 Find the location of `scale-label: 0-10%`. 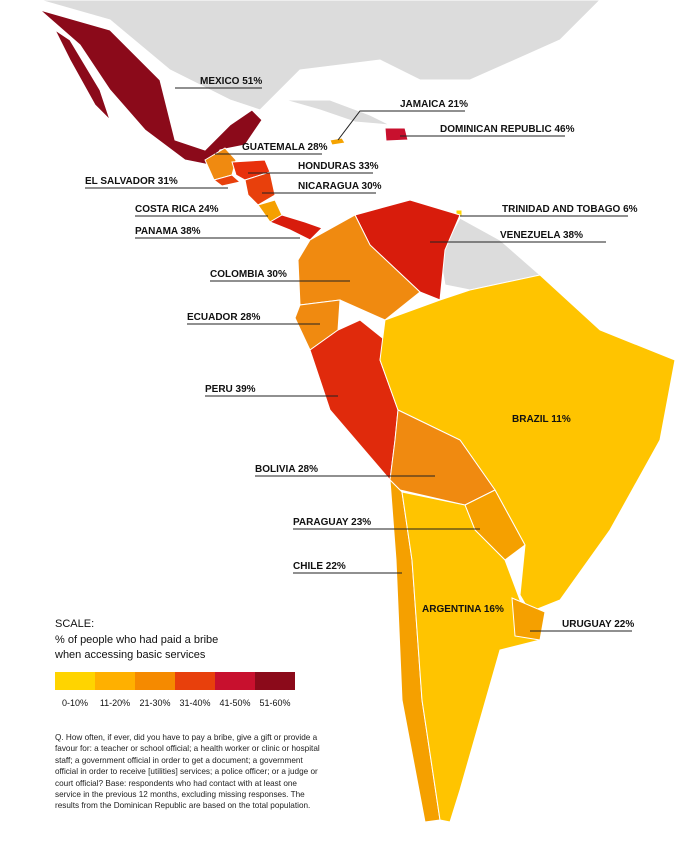

scale-label: 0-10% is located at coordinates (75, 703).